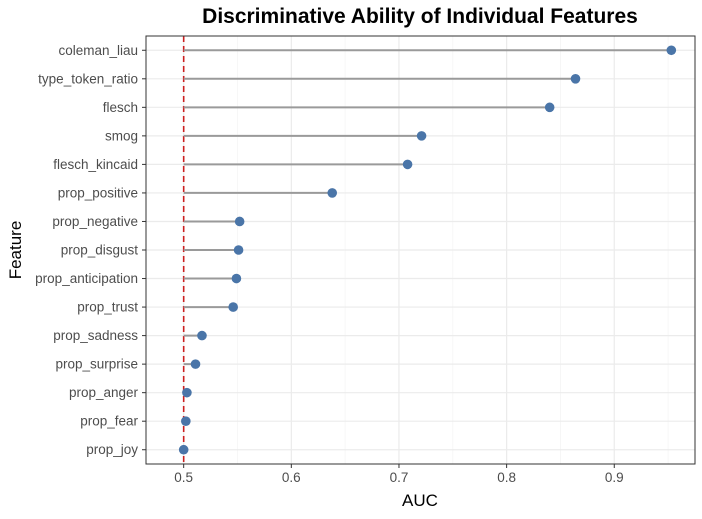 This screenshot has height=519, width=702. What do you see at coordinates (506, 477) in the screenshot?
I see `x-tick-label: 0.8` at bounding box center [506, 477].